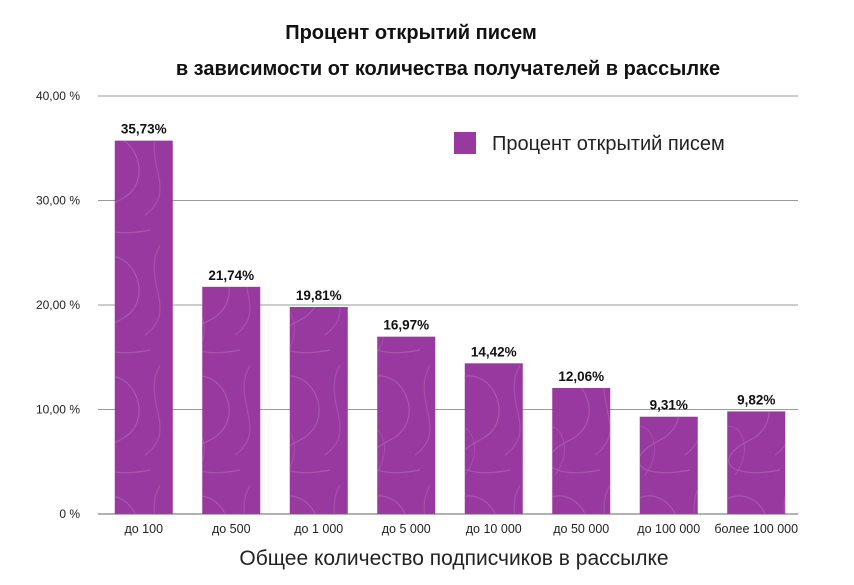  What do you see at coordinates (668, 529) in the screenshot?
I see `x-tick-label: до 100 000` at bounding box center [668, 529].